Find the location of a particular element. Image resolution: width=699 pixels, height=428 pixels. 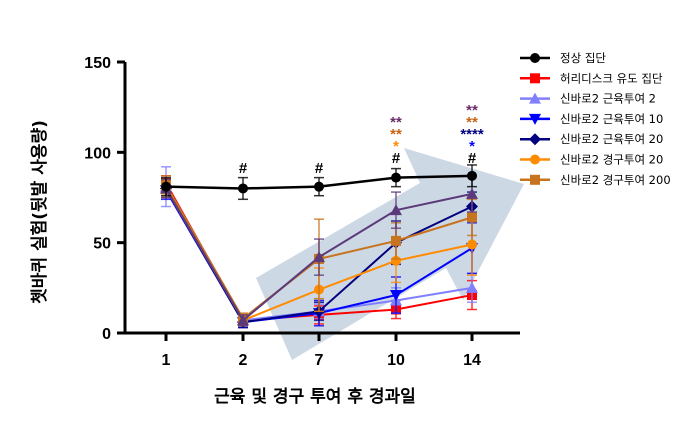

significance-label: **** is located at coordinates (472, 134).